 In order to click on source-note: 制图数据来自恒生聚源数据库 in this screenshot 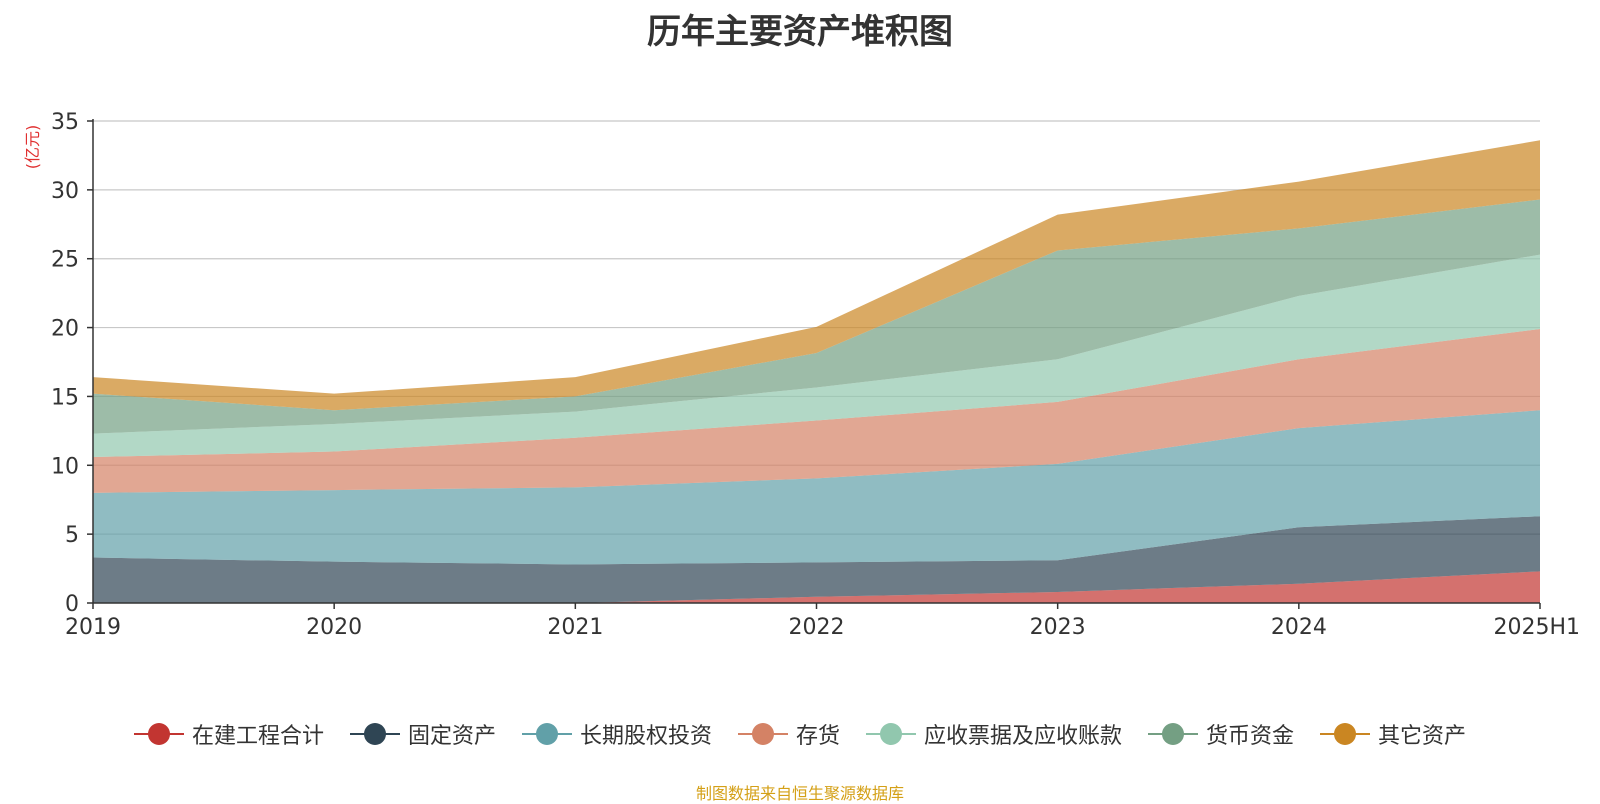, I will do `click(799, 793)`.